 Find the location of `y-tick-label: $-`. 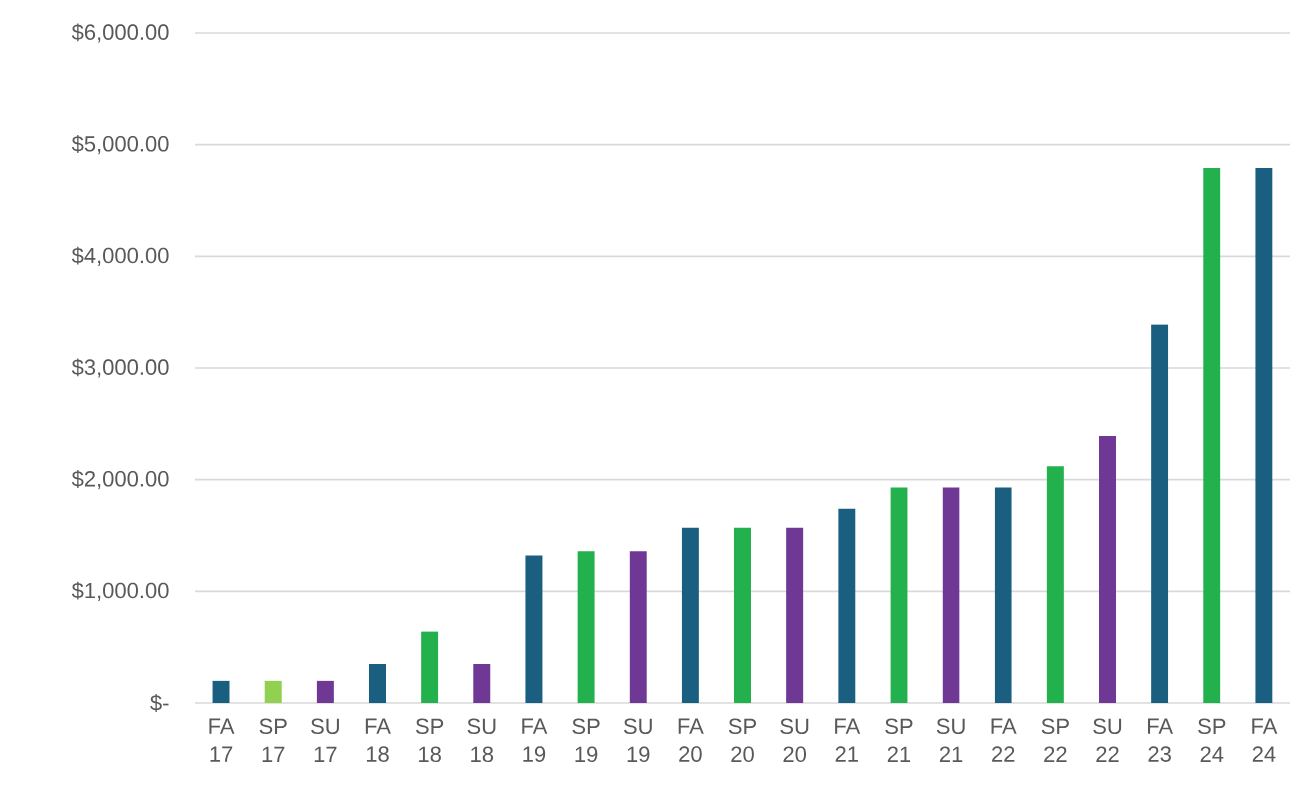

y-tick-label: $- is located at coordinates (159, 703).